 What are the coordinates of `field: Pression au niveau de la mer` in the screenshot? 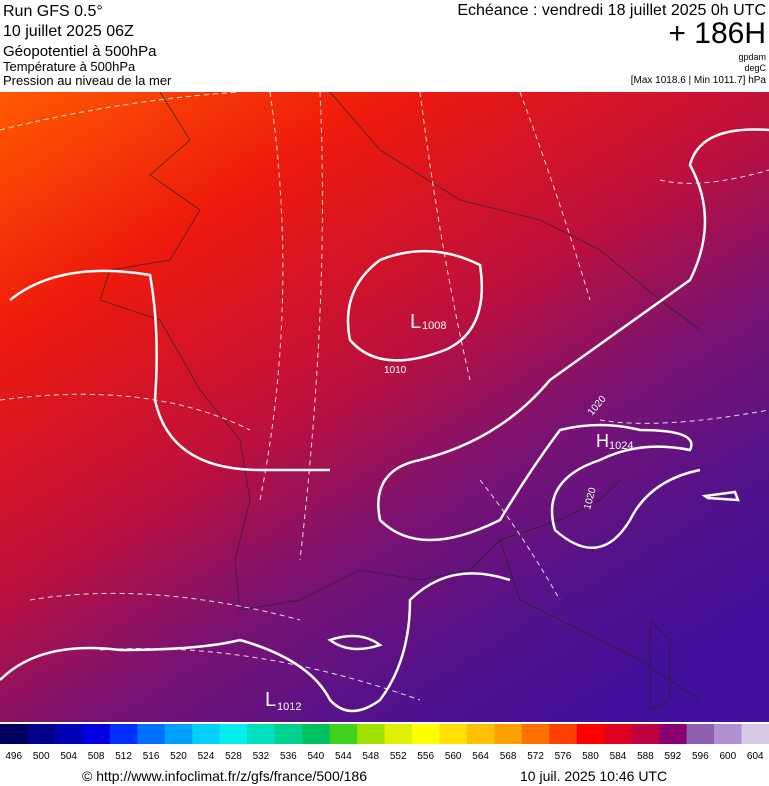 It's located at (87, 80).